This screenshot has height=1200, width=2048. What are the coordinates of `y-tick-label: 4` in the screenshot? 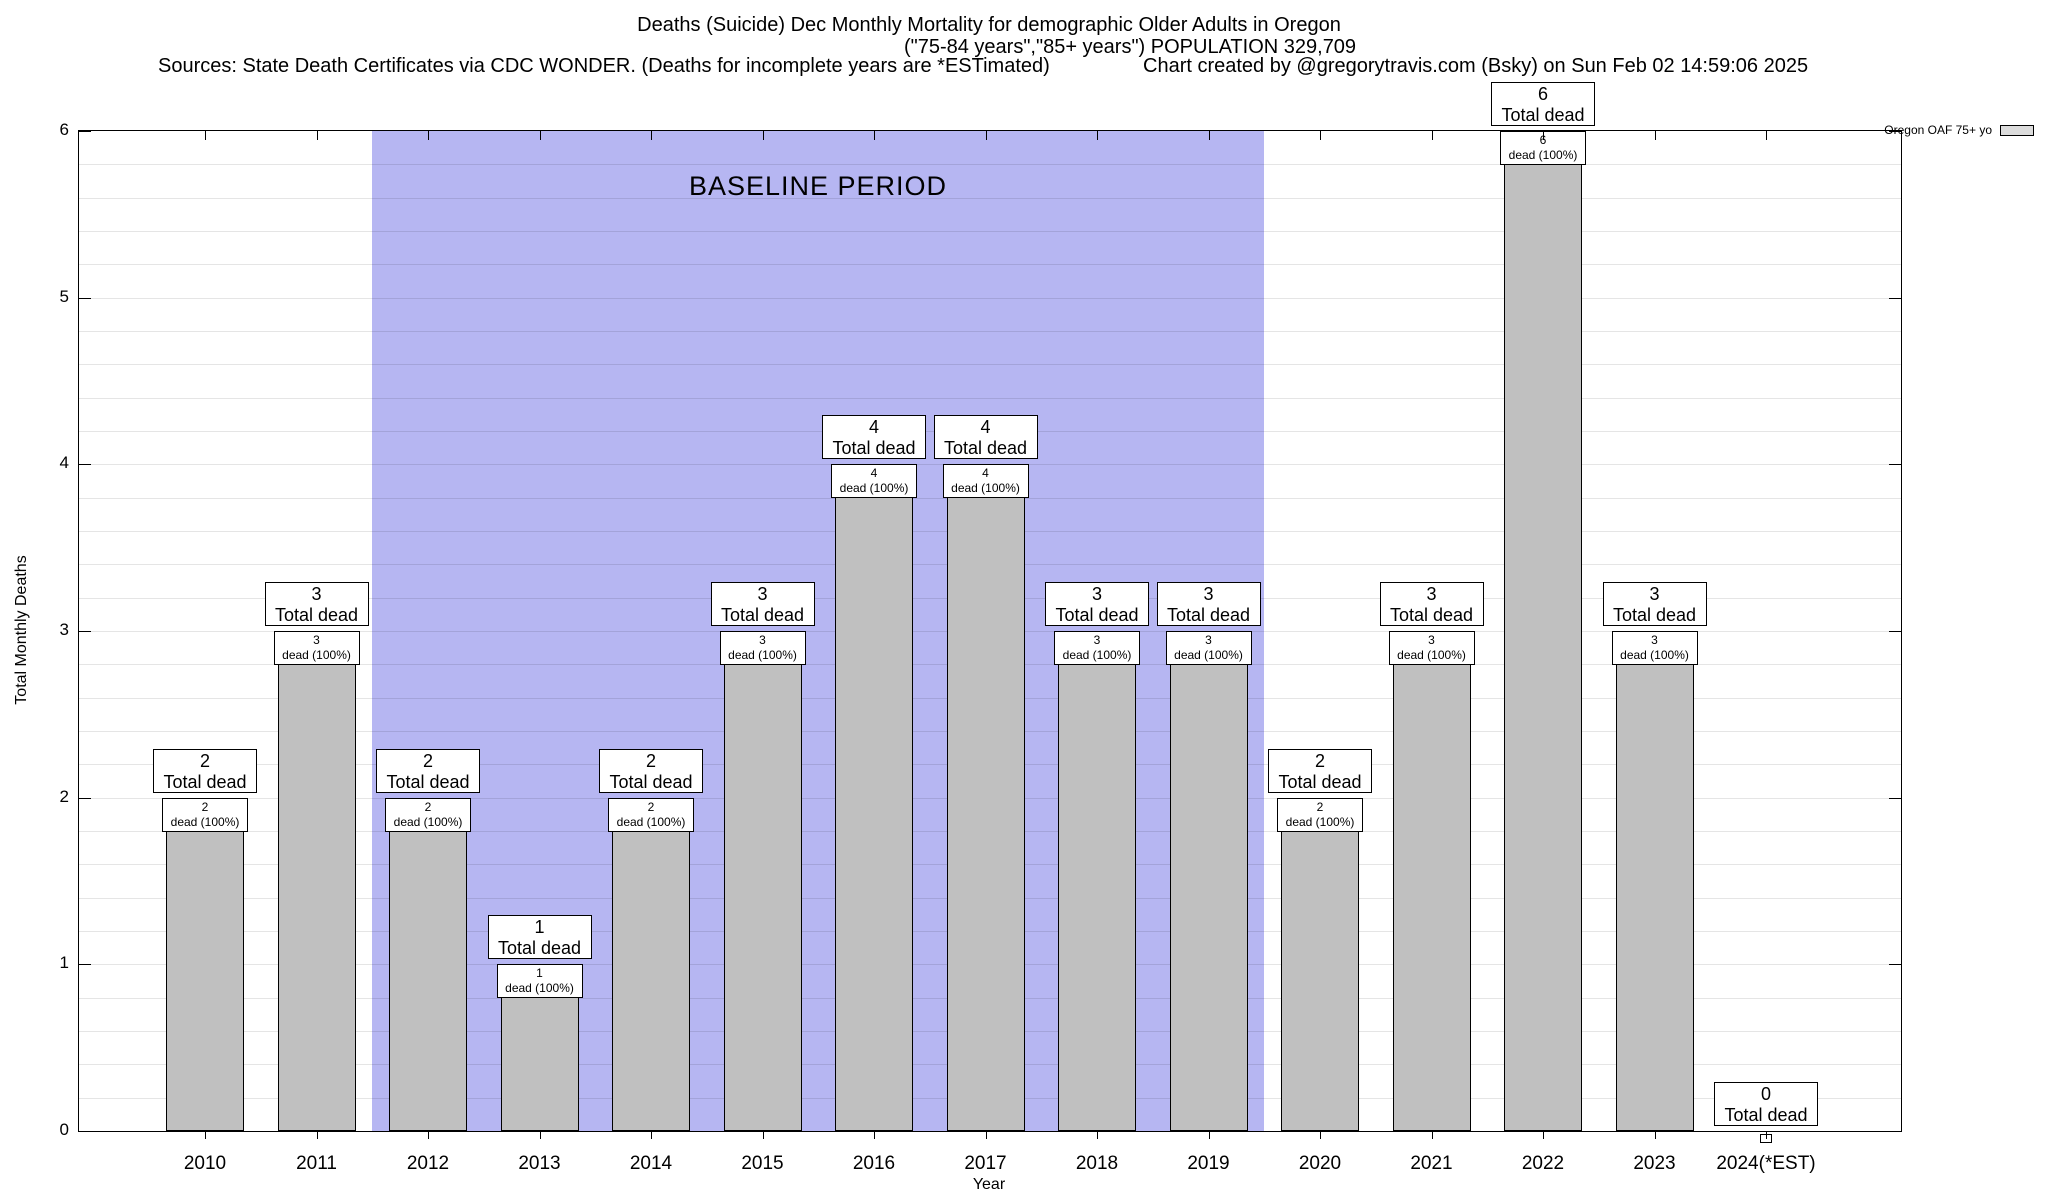 It's located at (64, 463).